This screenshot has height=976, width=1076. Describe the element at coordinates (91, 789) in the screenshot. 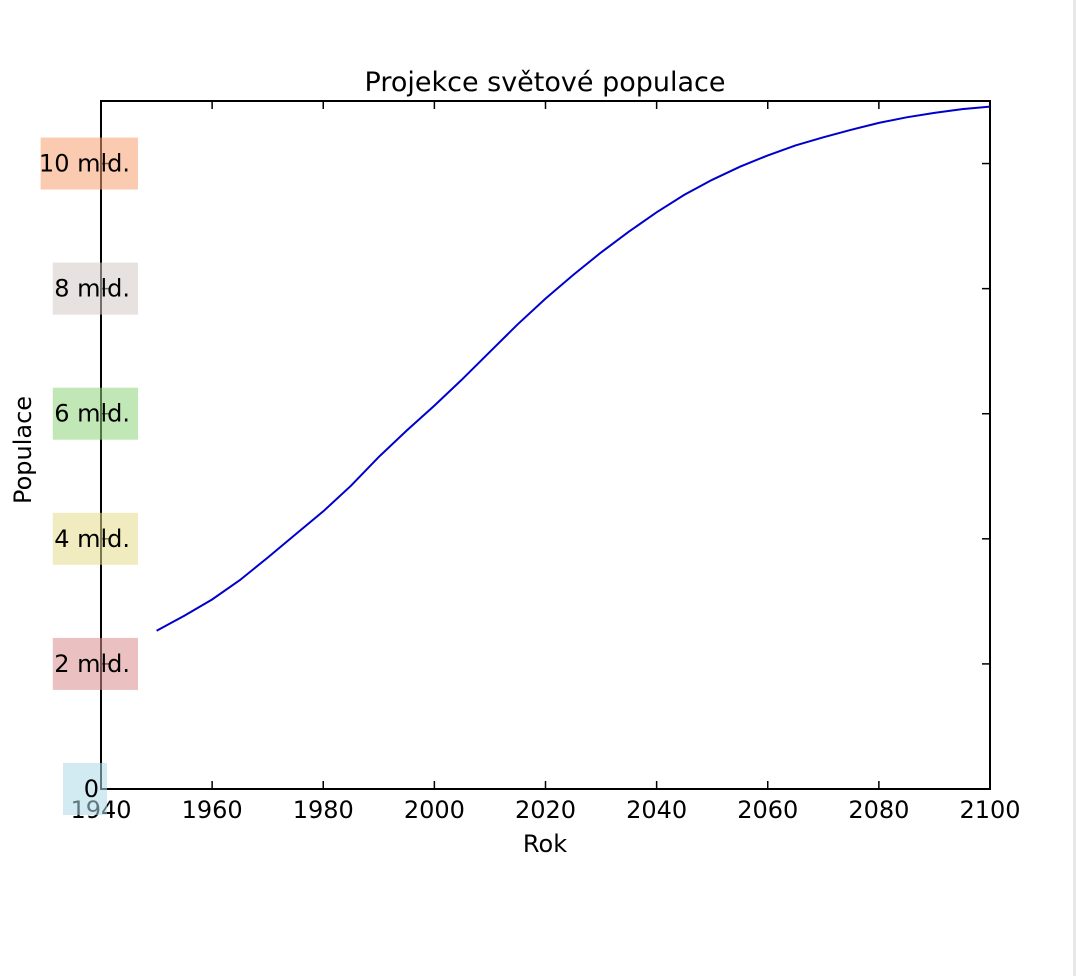

I see `y-tick-label: 0` at that location.